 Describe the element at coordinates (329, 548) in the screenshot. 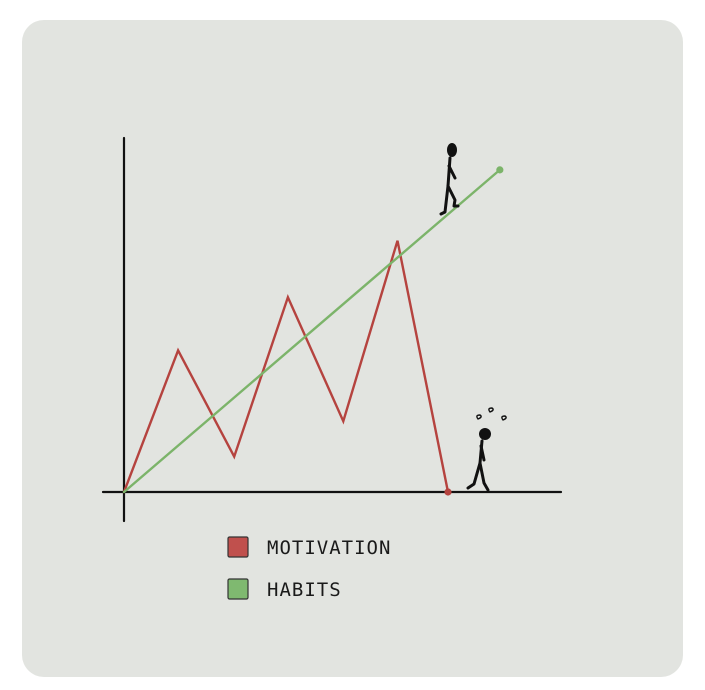

I see `legend-label-motivation: MOTIVATION` at that location.